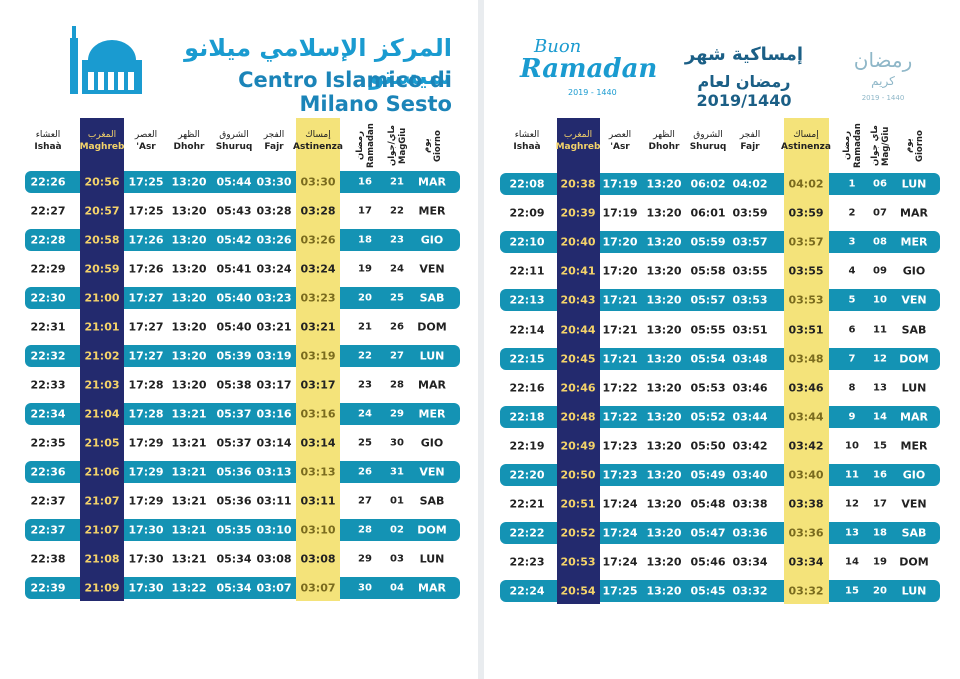  I want to click on cell: 22:28, so click(48, 240).